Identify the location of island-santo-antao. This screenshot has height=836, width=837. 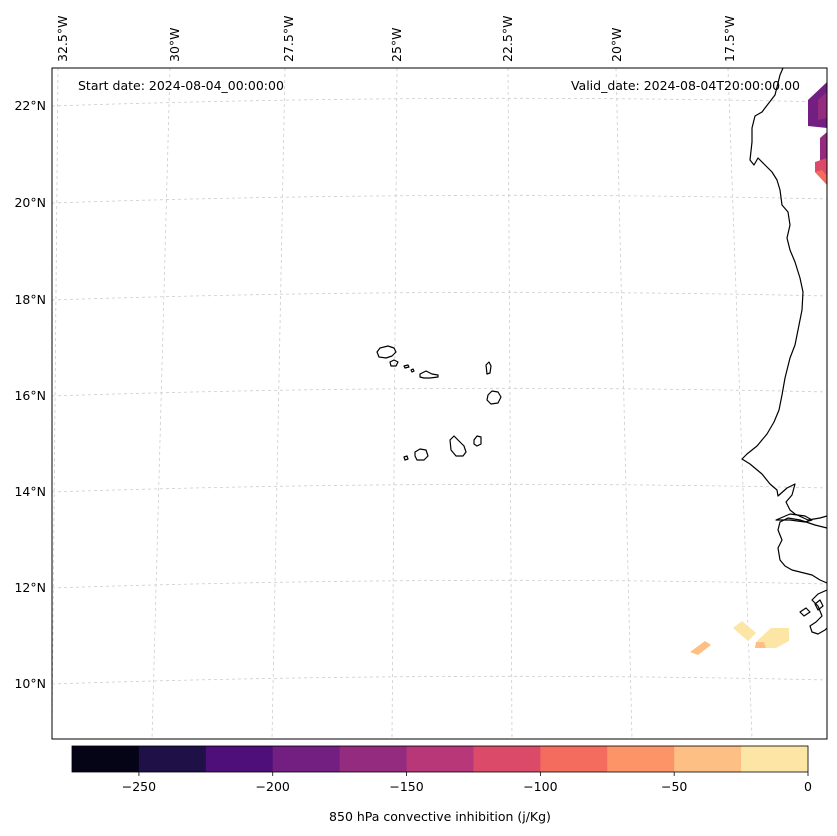
(386, 352).